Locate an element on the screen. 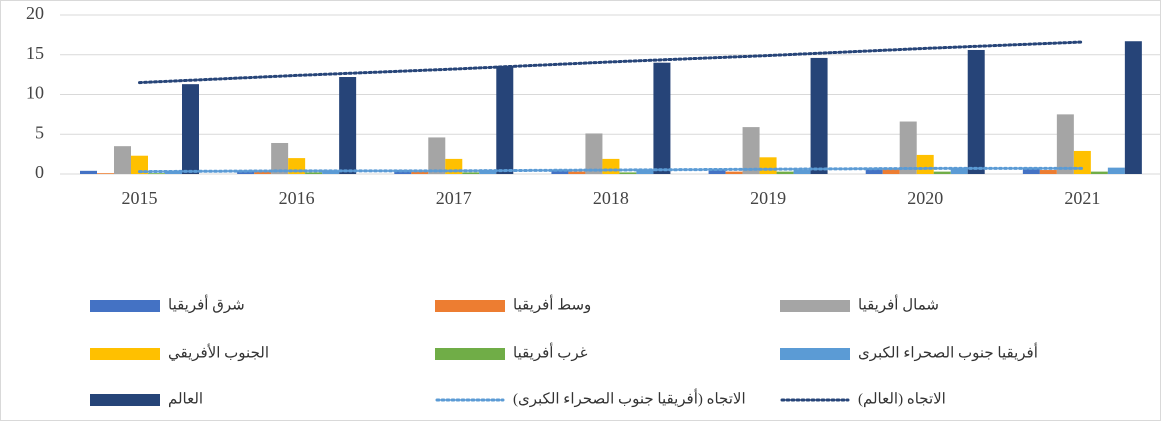 This screenshot has width=1165, height=422. y-tick-label: 5 is located at coordinates (39, 132).